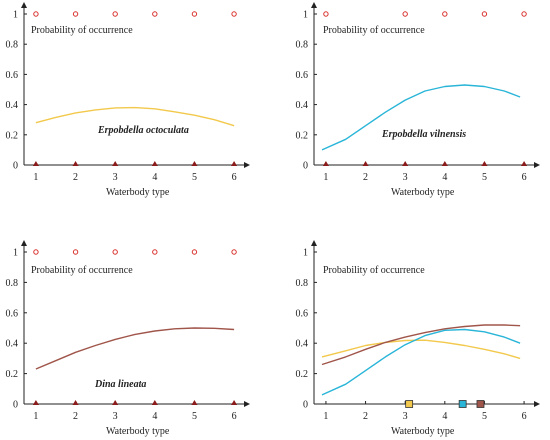 This screenshot has height=440, width=550. What do you see at coordinates (12, 283) in the screenshot?
I see `y-tick-label: 0.8` at bounding box center [12, 283].